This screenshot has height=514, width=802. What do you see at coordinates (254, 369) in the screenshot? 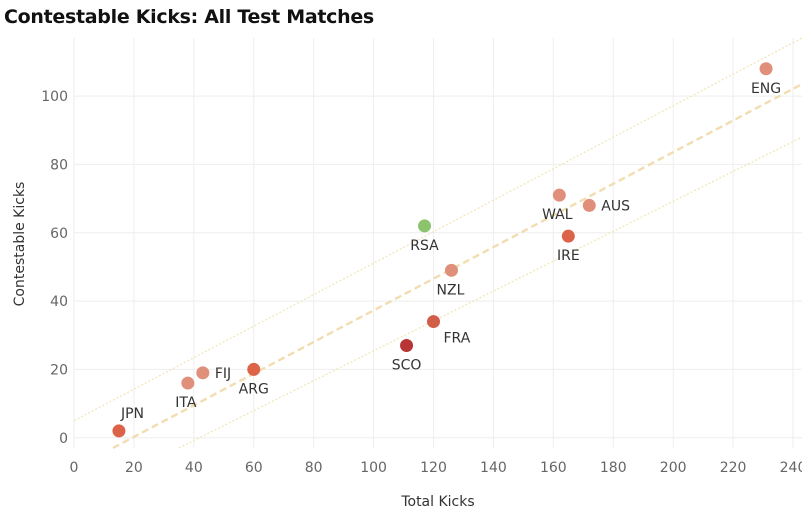
I see `point-arg` at bounding box center [254, 369].